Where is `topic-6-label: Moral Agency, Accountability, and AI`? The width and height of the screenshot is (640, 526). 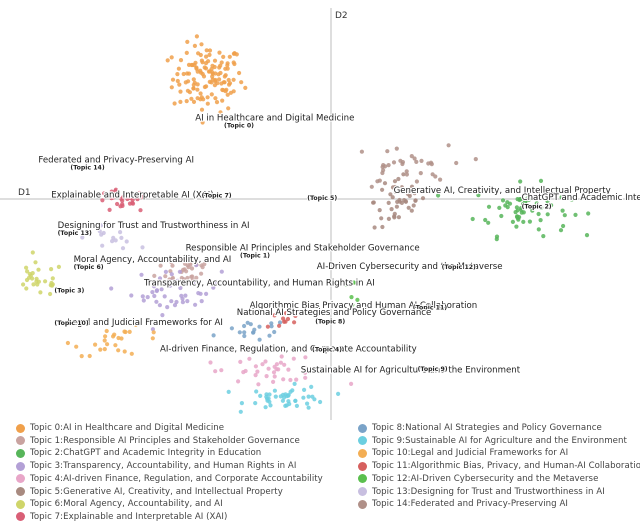 topic-6-label: Moral Agency, Accountability, and AI is located at coordinates (153, 260).